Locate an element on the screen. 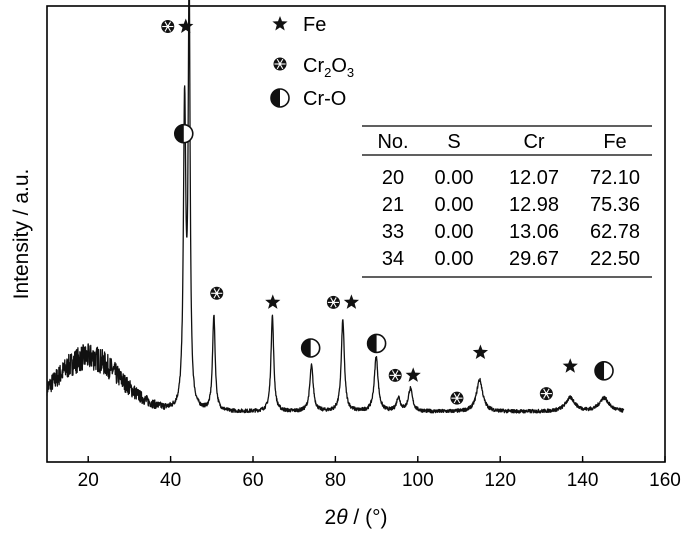 The width and height of the screenshot is (700, 537). table-cell: 72.10 is located at coordinates (615, 178).